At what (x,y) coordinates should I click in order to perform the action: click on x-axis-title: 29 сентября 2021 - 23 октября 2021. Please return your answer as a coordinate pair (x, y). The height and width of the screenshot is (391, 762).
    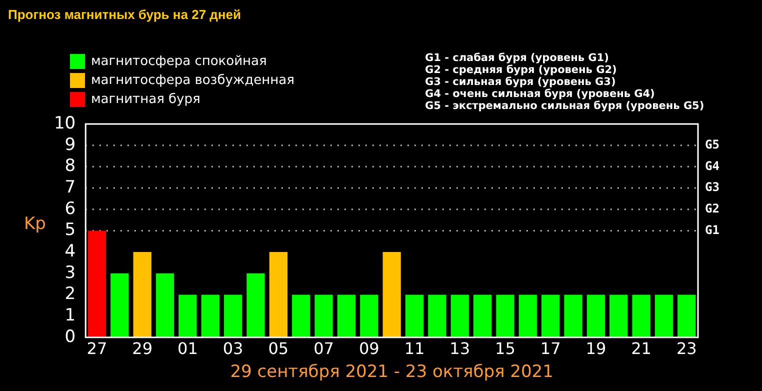
    Looking at the image, I should click on (392, 372).